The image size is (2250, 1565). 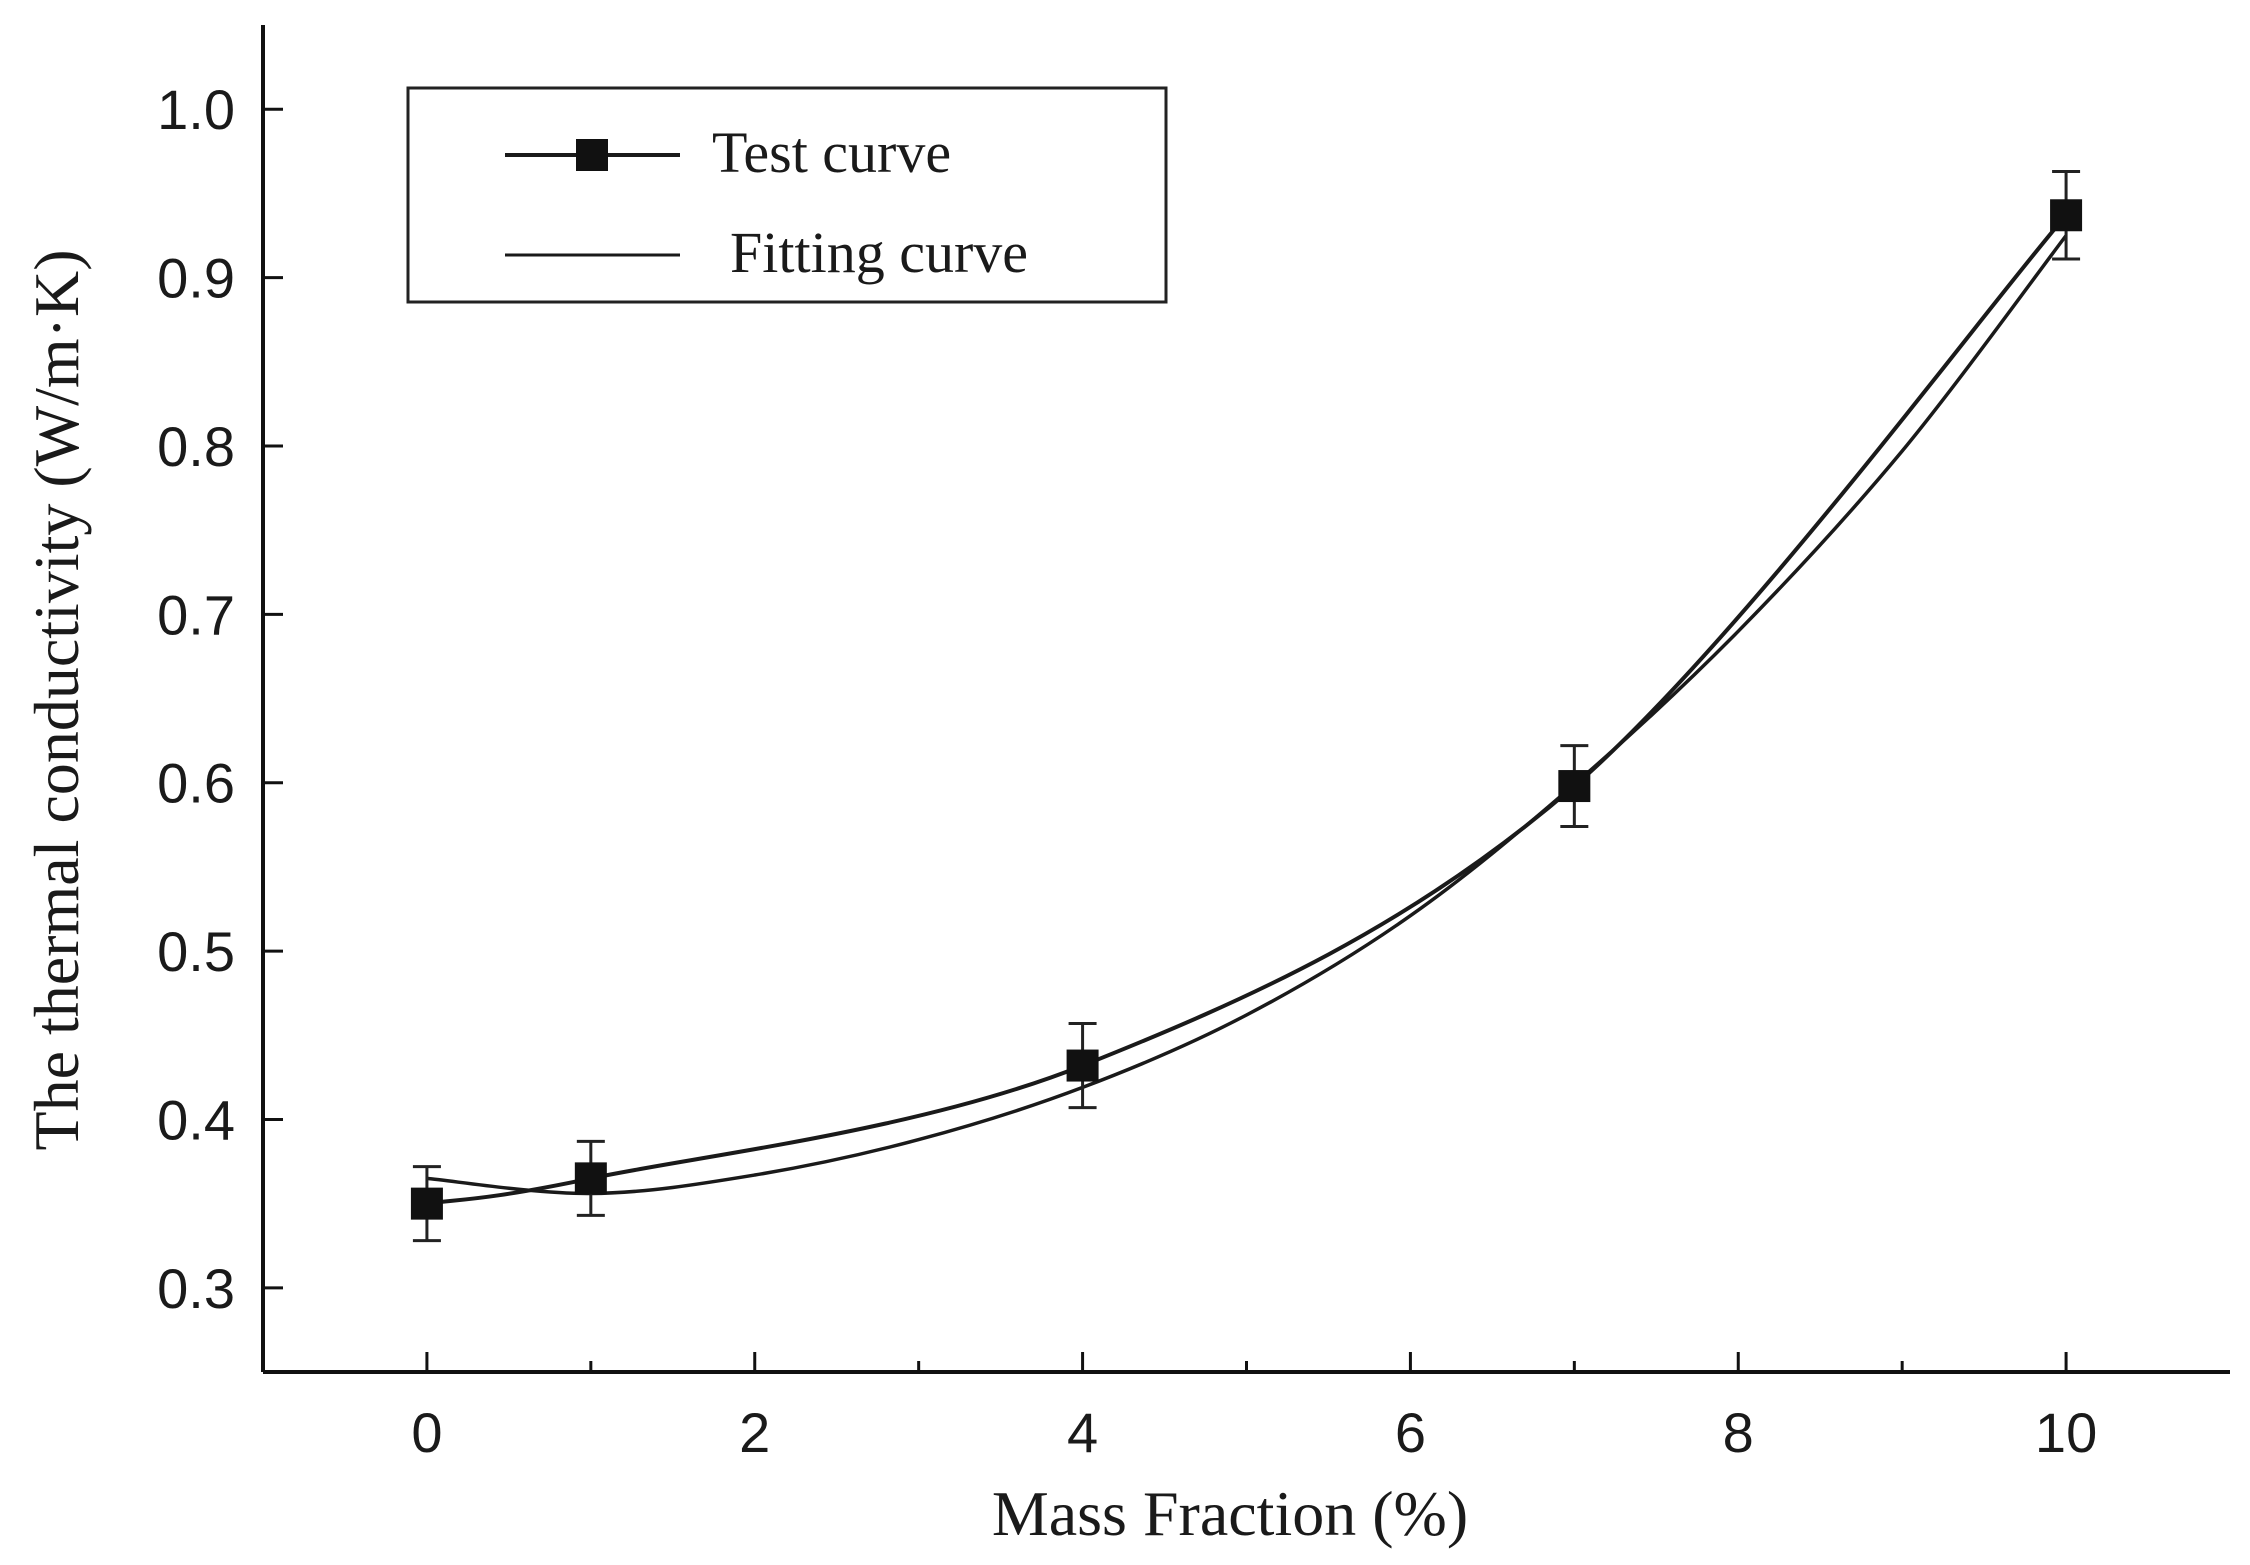 I want to click on y-tick-label: 0.7, so click(x=196, y=614).